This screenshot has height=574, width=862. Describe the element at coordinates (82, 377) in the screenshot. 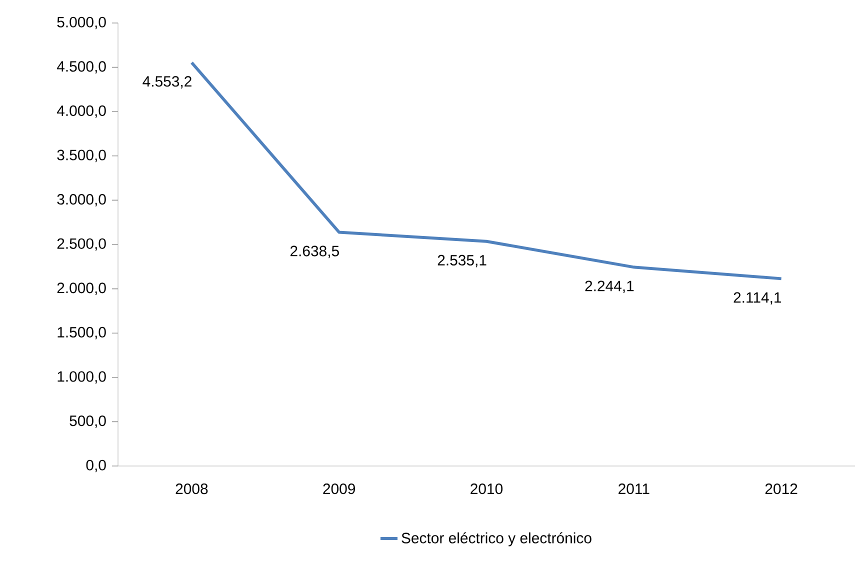

I see `y-tick-label: 1.000,0` at that location.